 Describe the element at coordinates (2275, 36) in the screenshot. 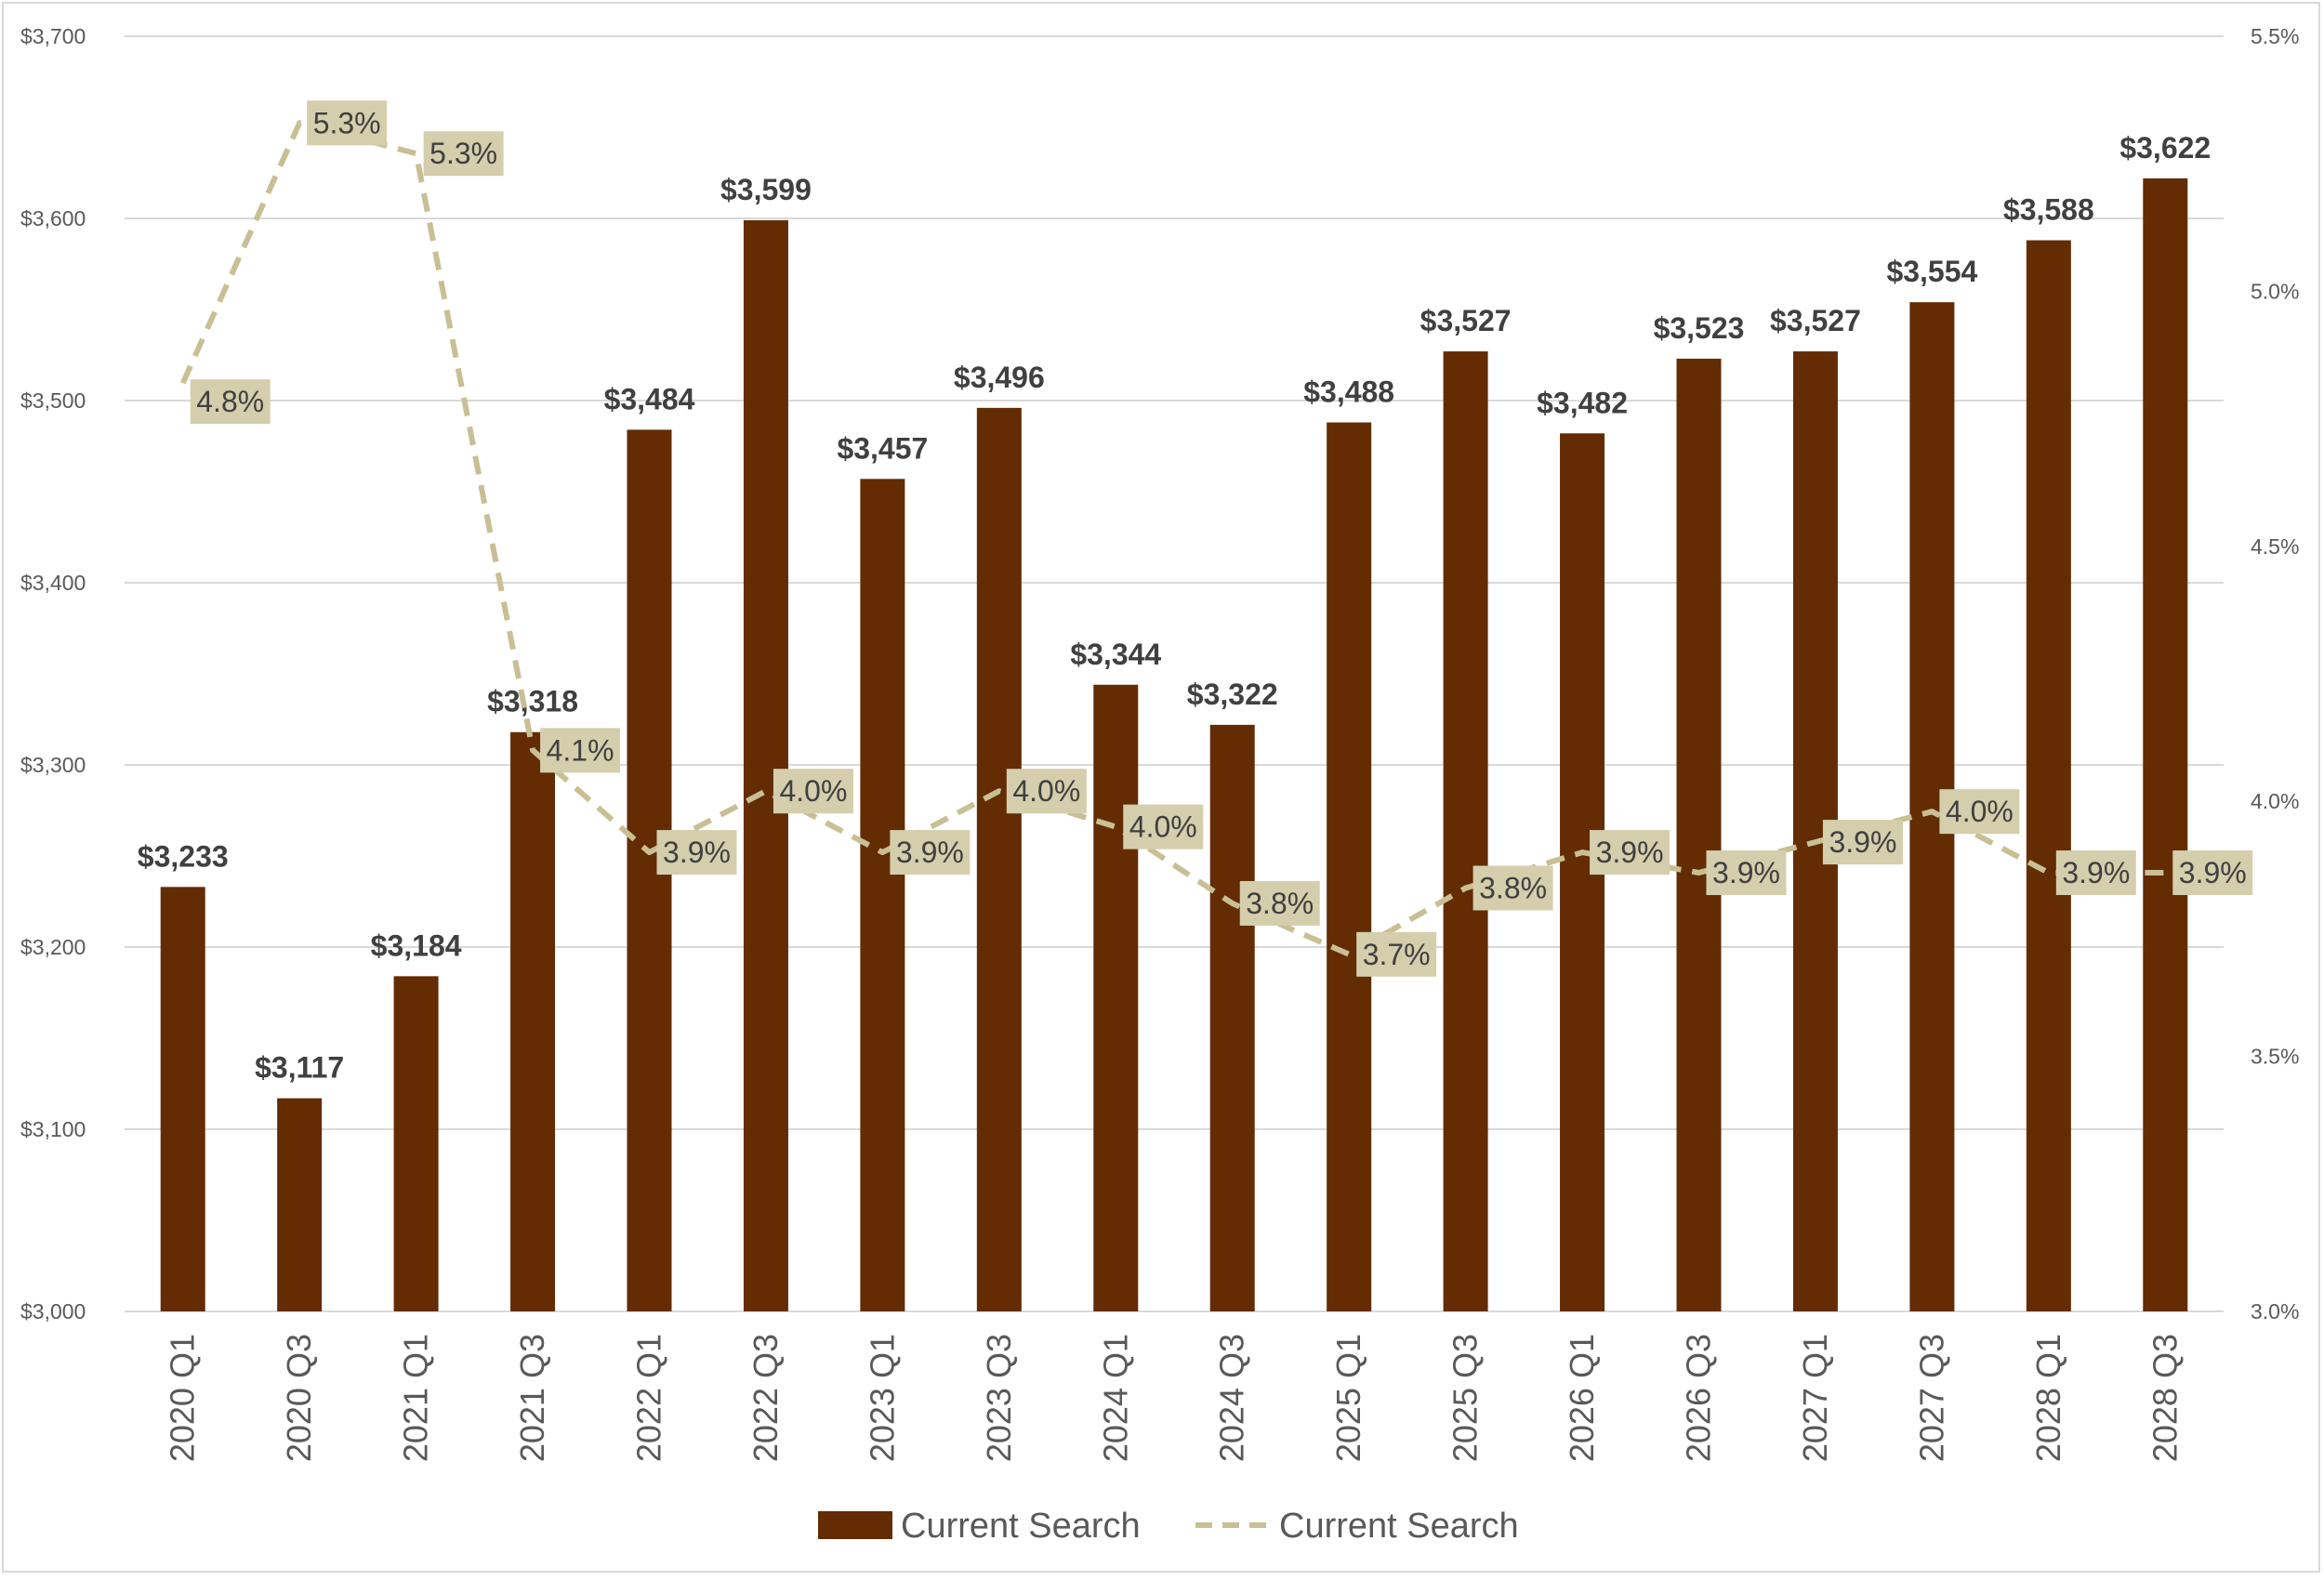

I see `right-tick-label: 5.5%` at that location.